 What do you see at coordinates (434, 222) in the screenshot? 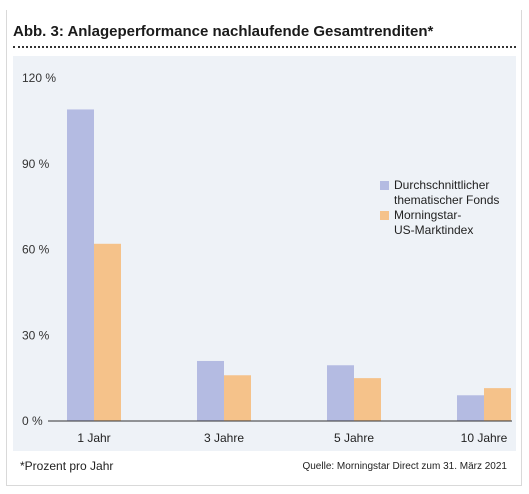
I see `legend-label-index: Morningstar- US-Marktindex` at bounding box center [434, 222].